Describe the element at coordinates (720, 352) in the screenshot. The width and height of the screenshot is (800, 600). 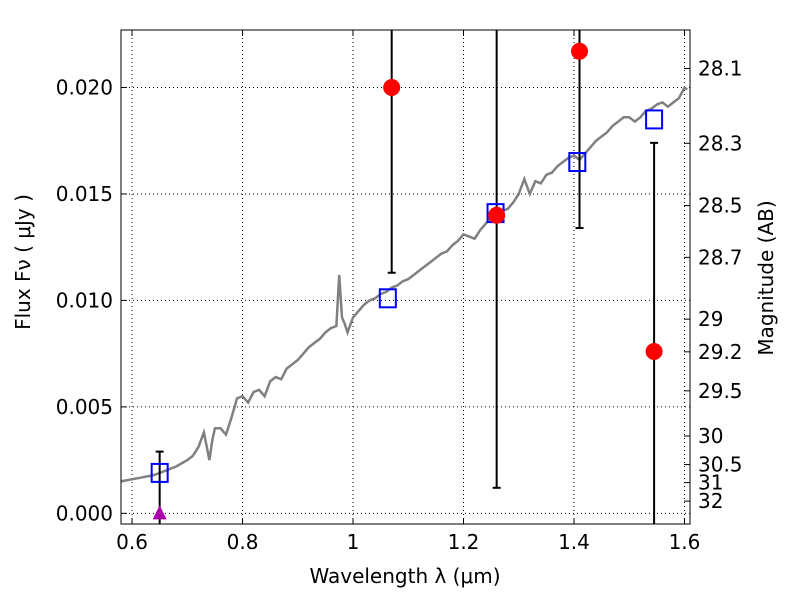
I see `magnitude-tick-label: 29.2` at that location.